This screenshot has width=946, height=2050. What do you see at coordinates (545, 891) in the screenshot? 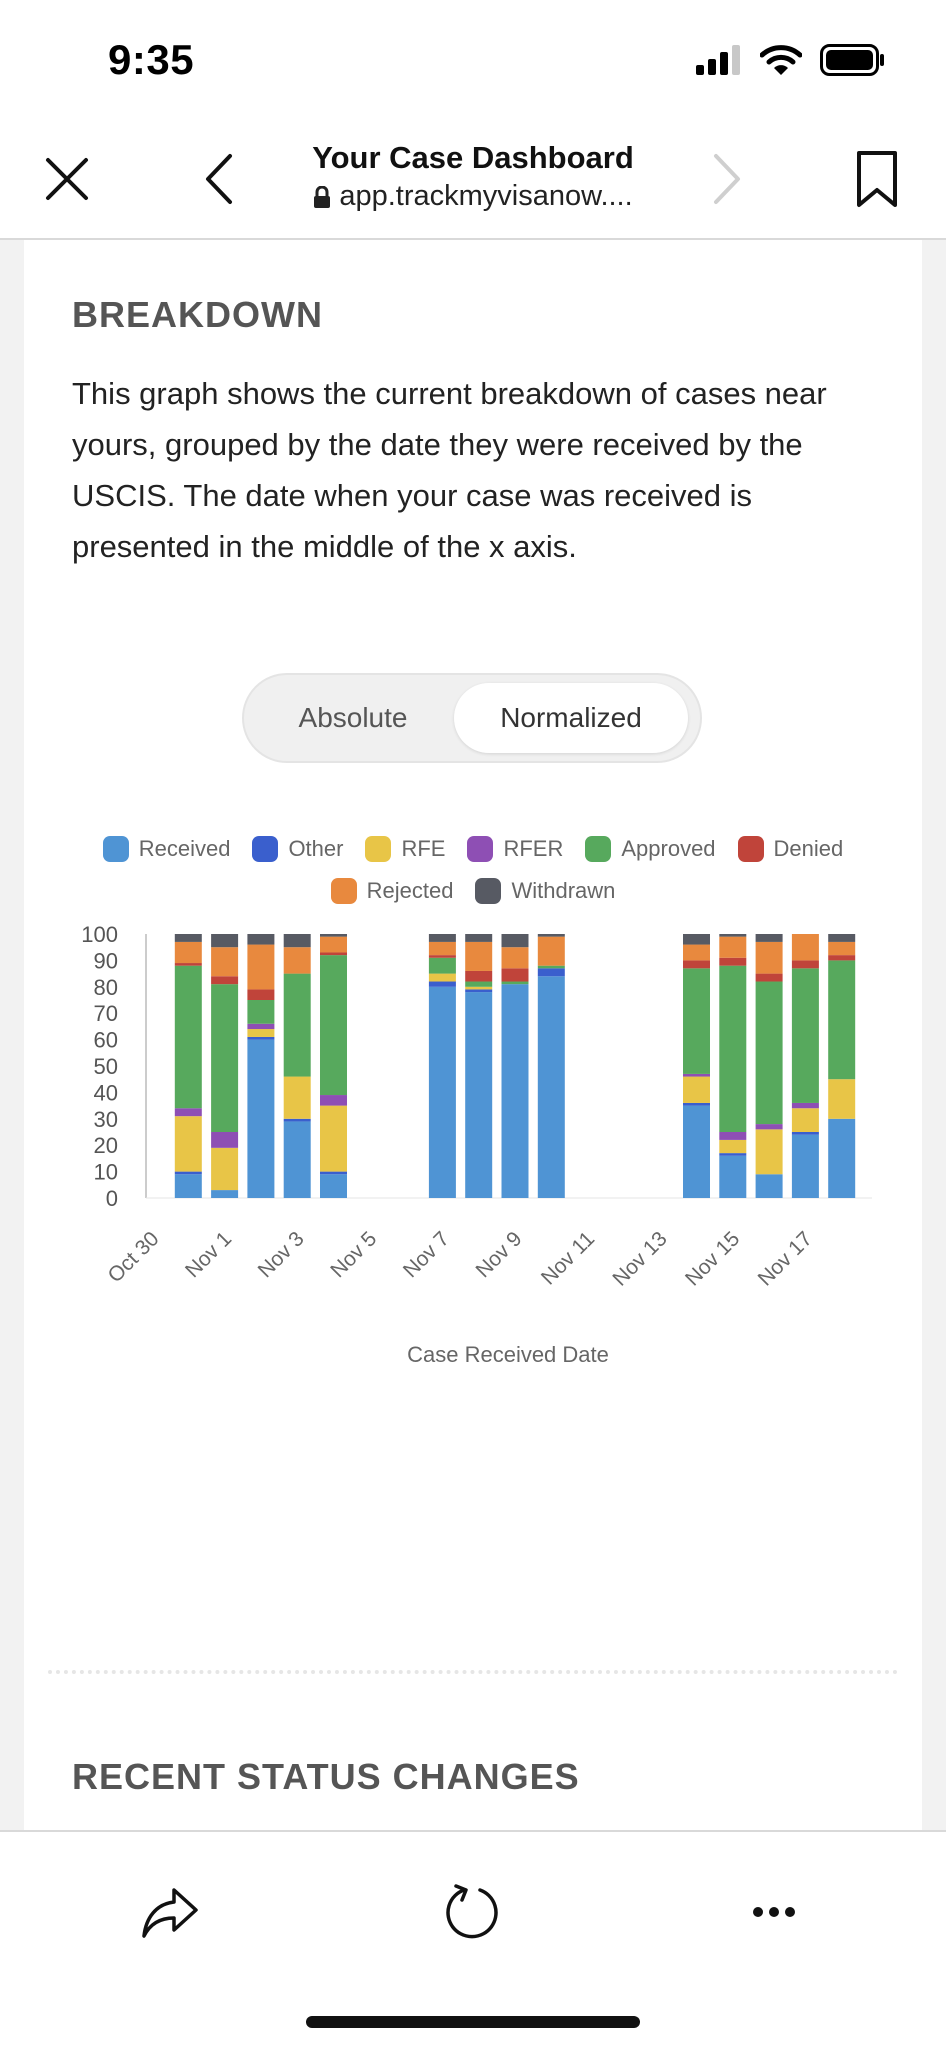
I see `legend-item-withdrawn: Withdrawn` at bounding box center [545, 891].